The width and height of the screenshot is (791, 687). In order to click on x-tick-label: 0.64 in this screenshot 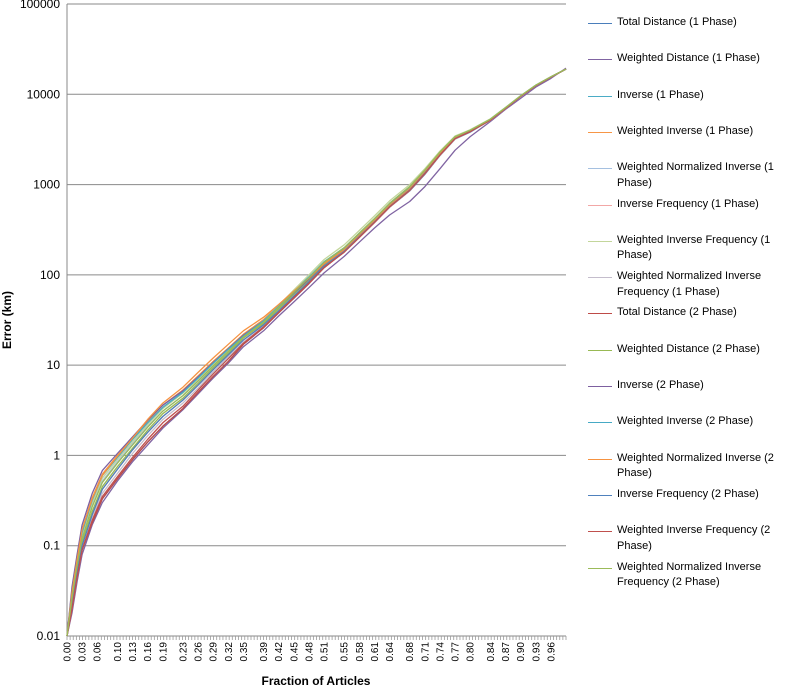, I will do `click(390, 652)`.